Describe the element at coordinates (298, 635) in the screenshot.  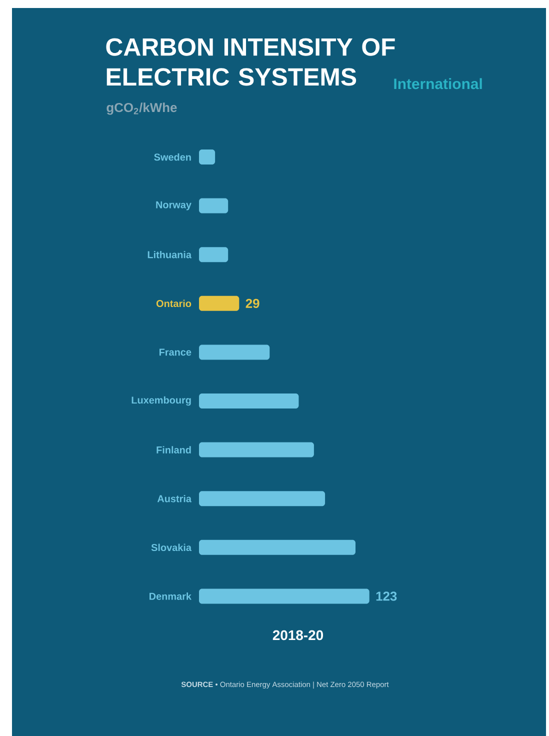
I see `text: 2018-20` at that location.